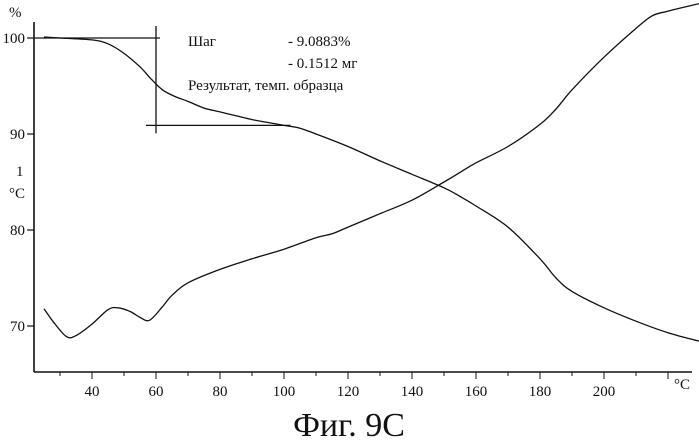  I want to click on x-tick-label: 140, so click(412, 392).